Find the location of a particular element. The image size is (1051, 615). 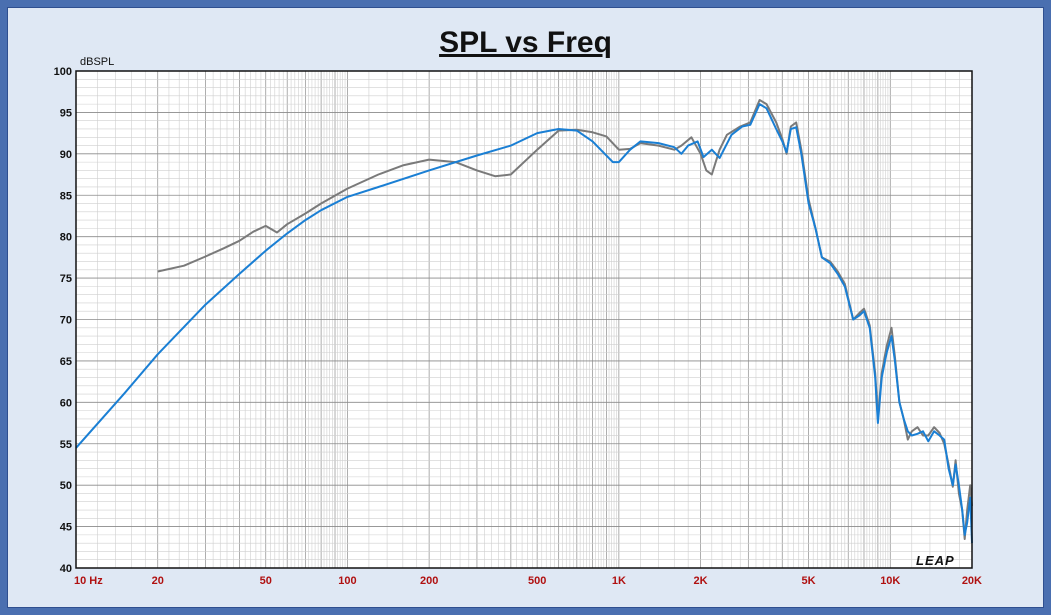

x-tick-label: 2K is located at coordinates (701, 581).